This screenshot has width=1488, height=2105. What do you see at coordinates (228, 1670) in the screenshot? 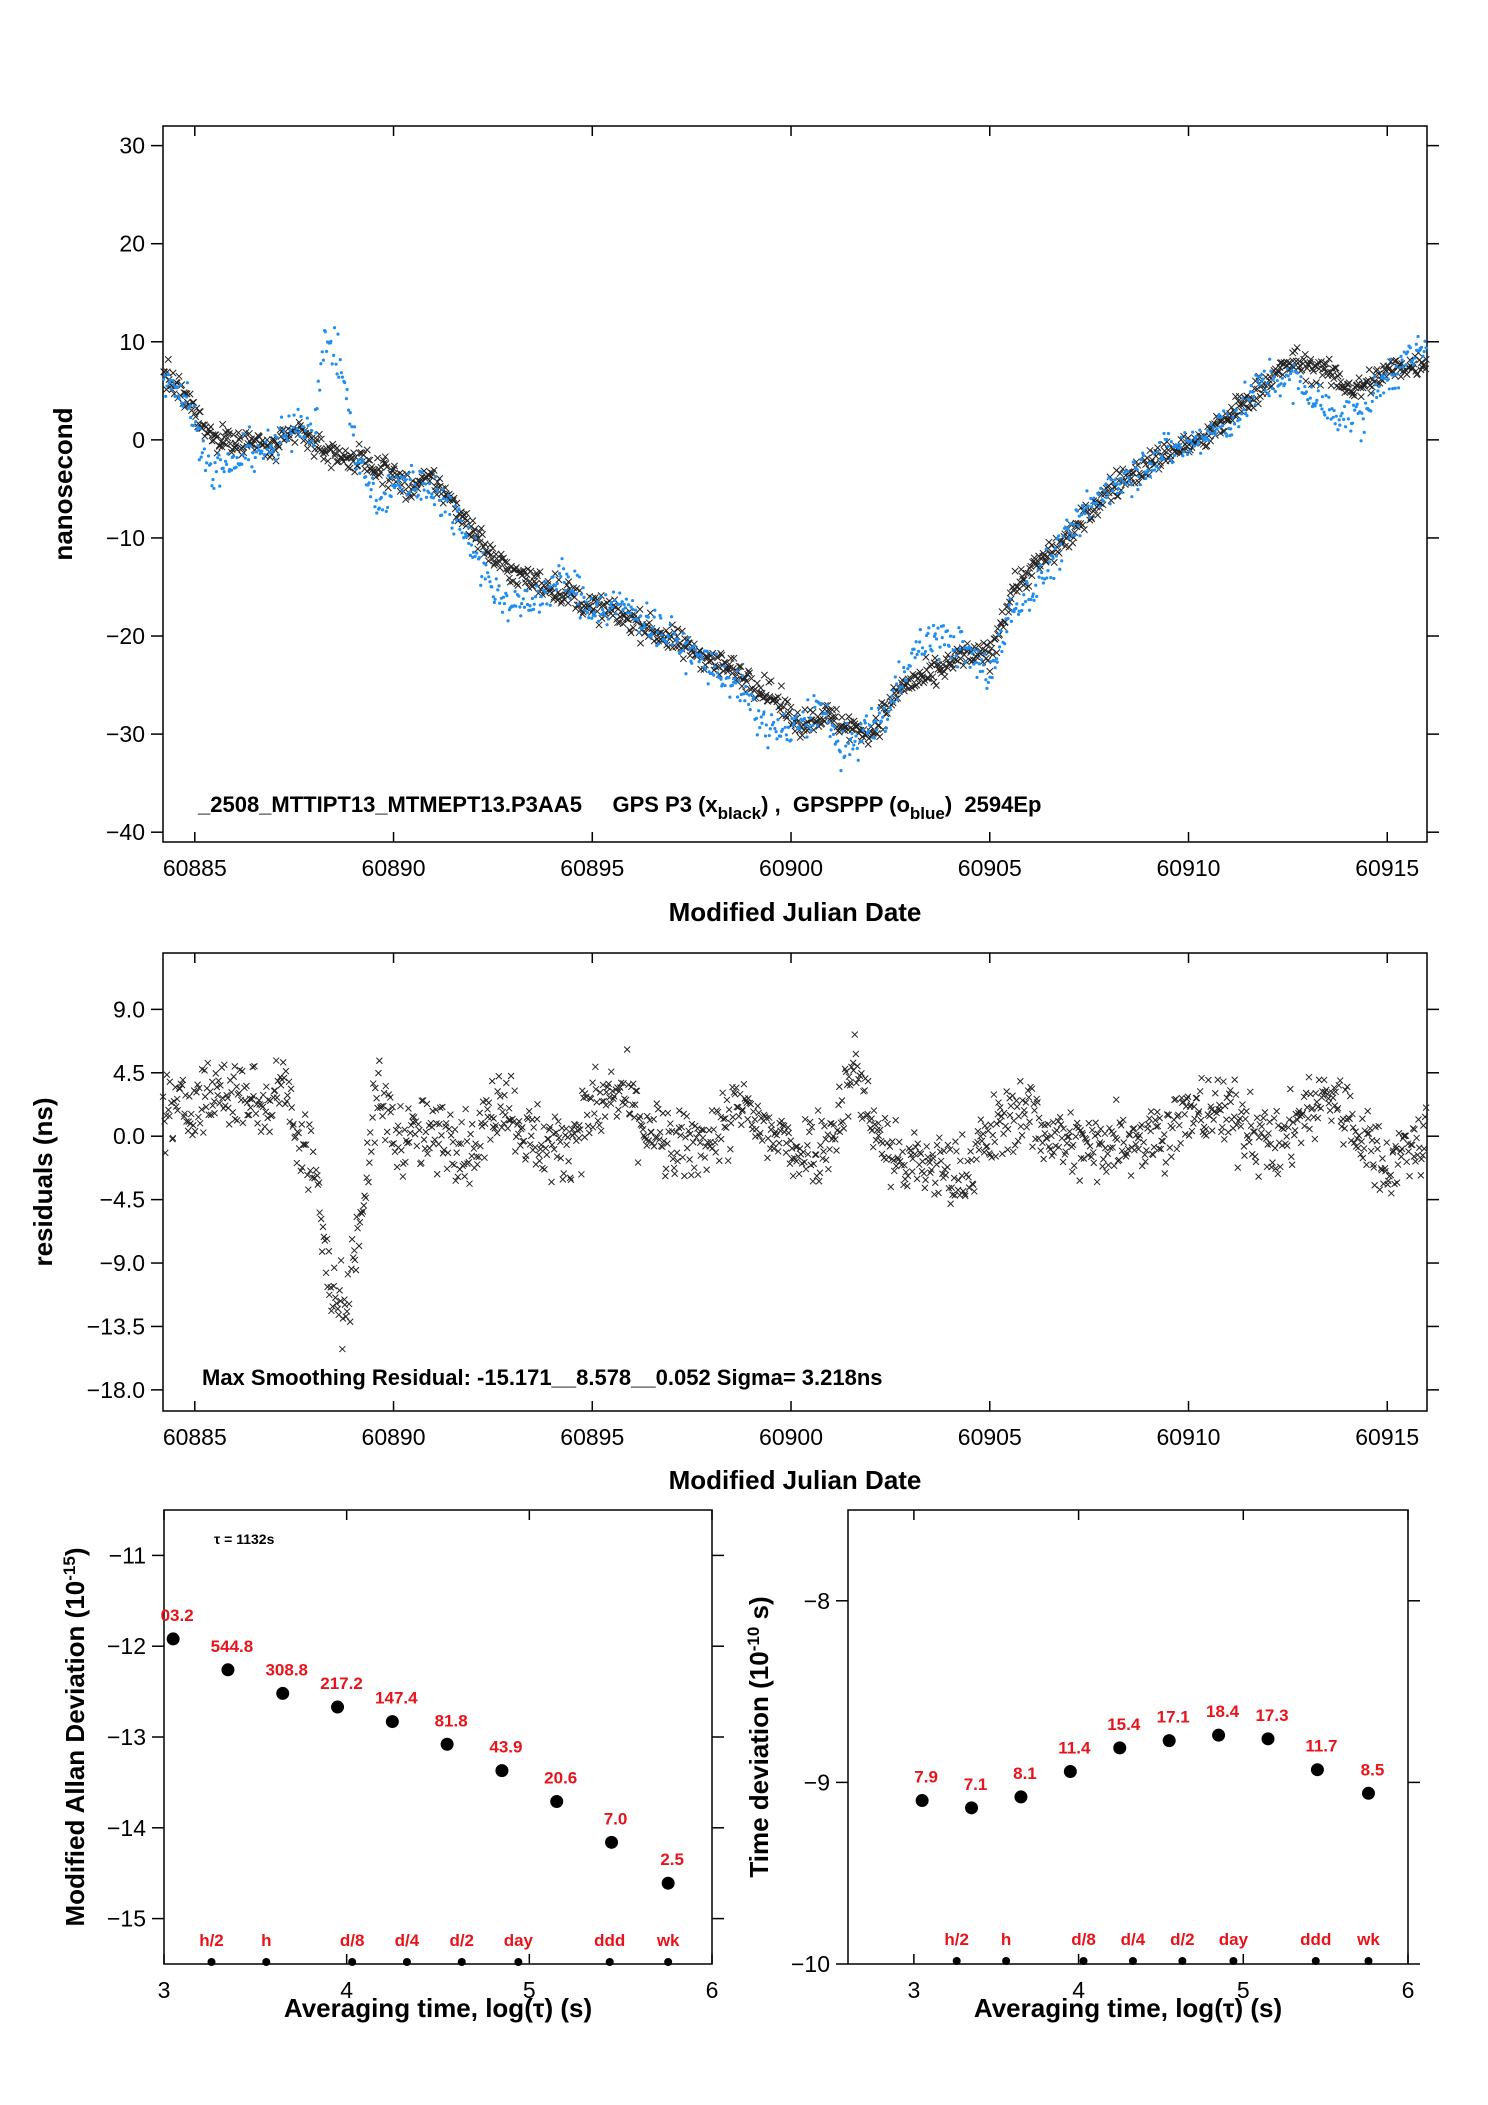
I see `data-point` at bounding box center [228, 1670].